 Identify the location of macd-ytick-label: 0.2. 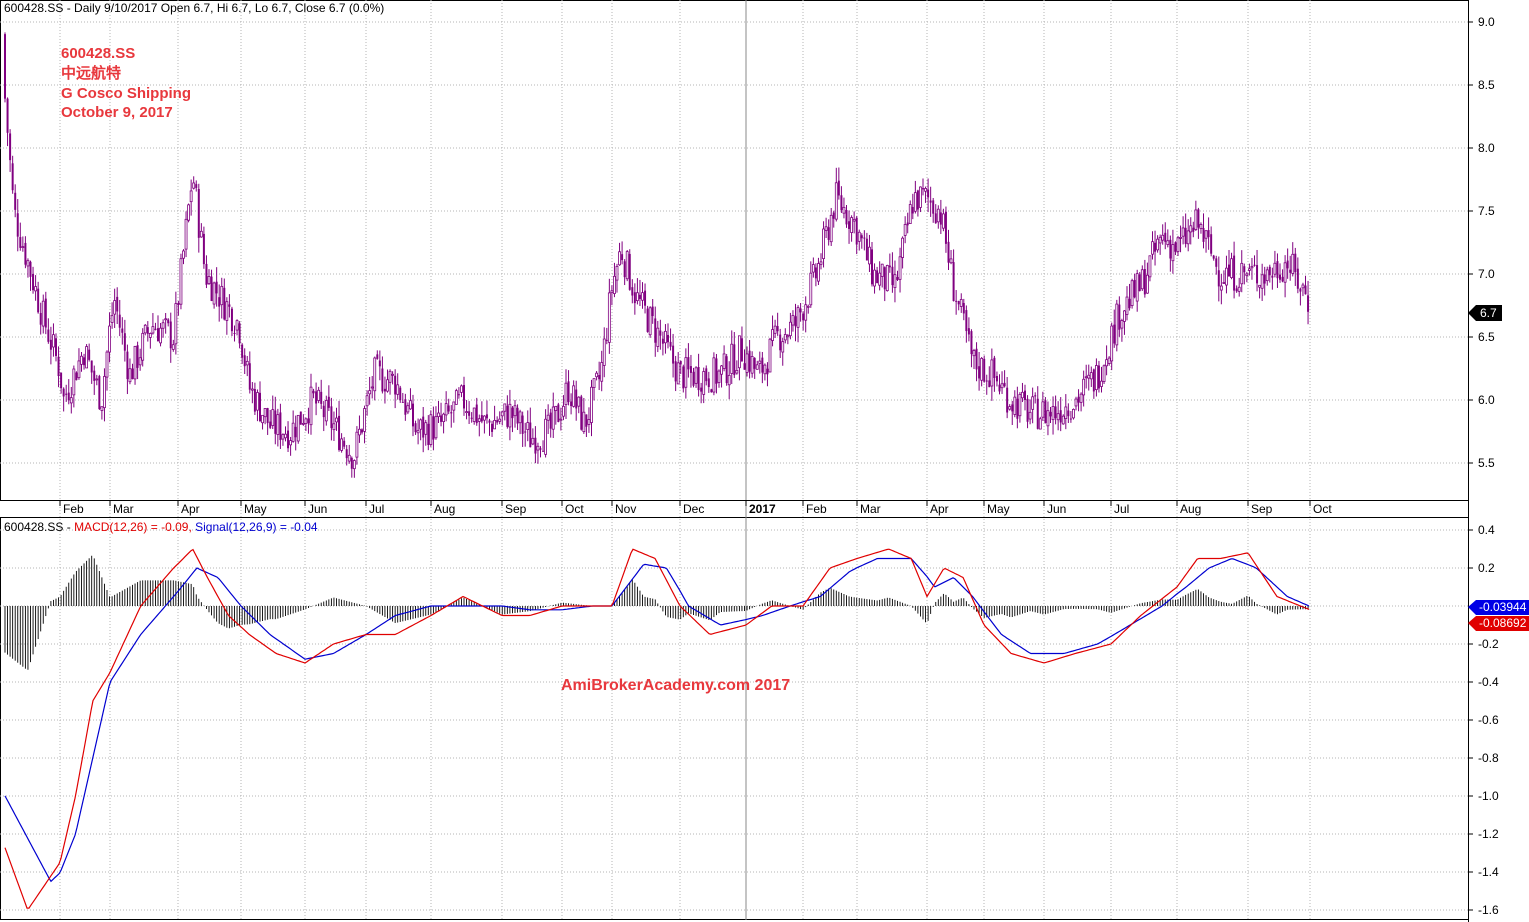
(1486, 568).